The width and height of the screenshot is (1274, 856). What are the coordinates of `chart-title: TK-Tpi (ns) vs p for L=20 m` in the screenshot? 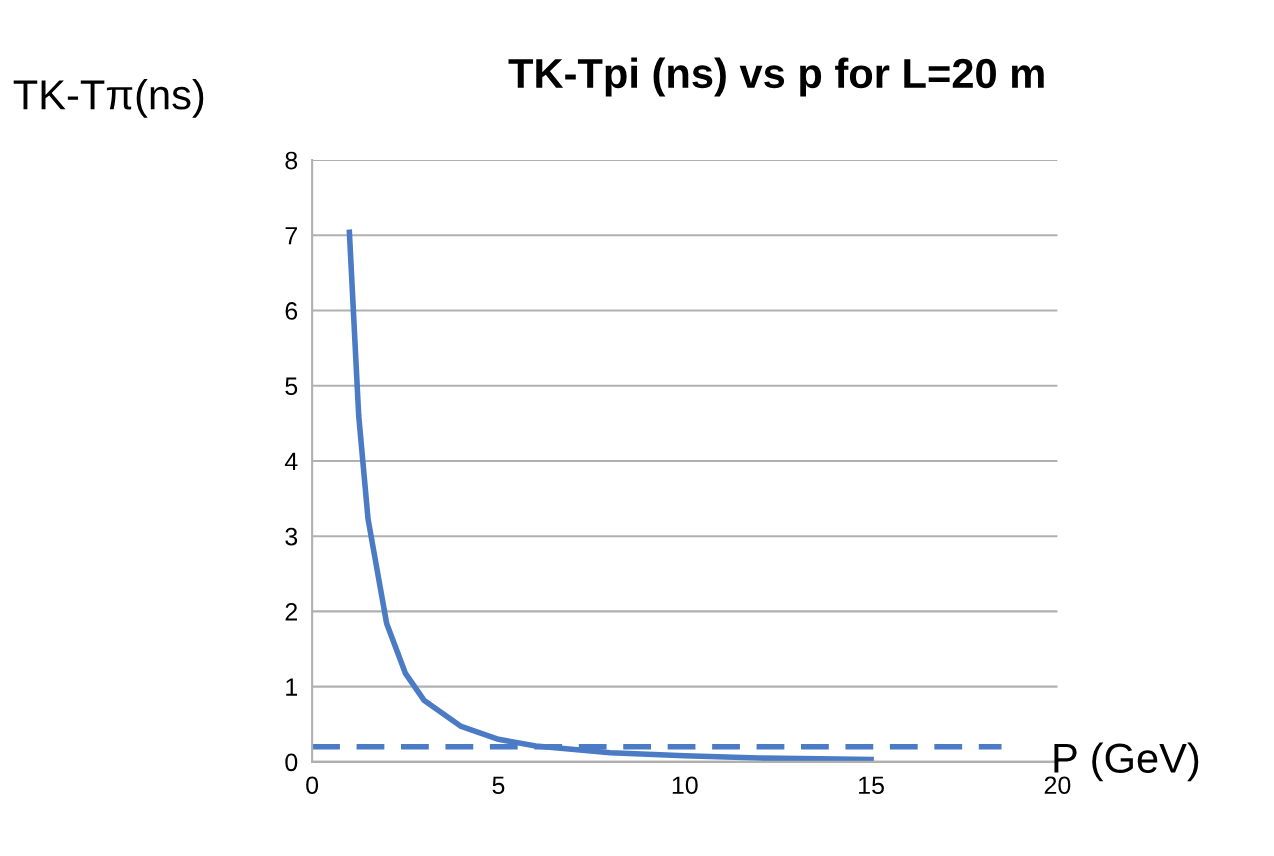 It's located at (776, 77).